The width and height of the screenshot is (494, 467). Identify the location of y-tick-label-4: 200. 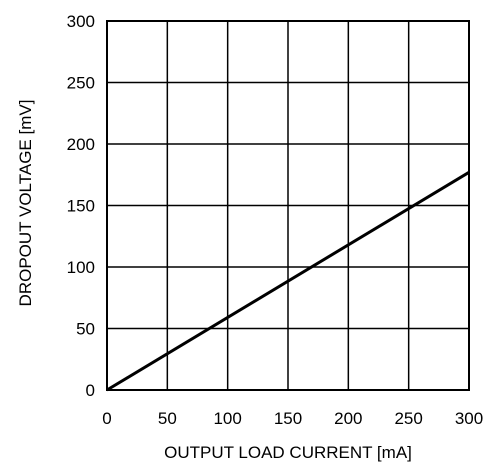
(81, 144).